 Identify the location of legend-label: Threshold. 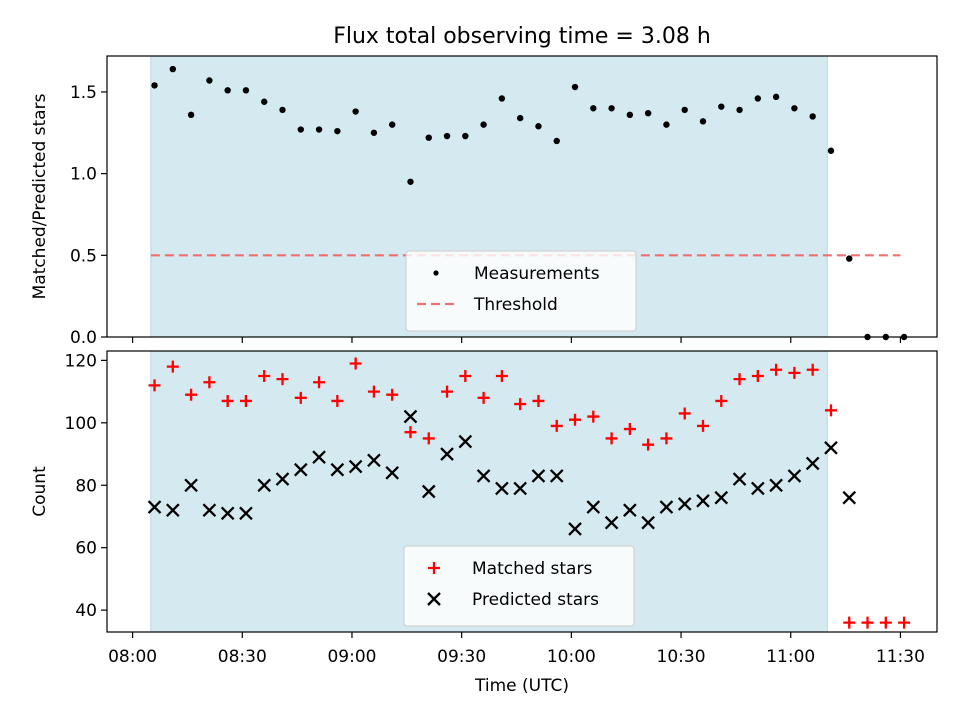
(515, 305).